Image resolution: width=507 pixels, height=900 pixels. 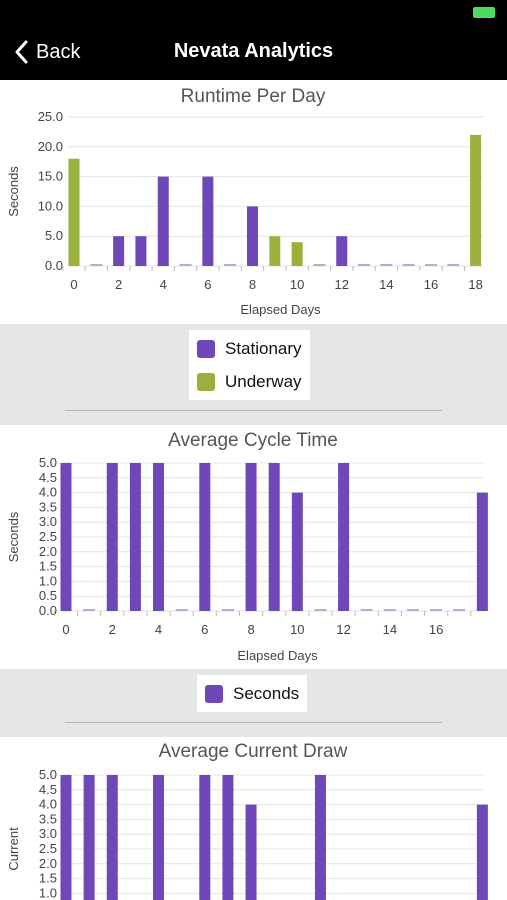 I want to click on back-button: Back, so click(x=47, y=52).